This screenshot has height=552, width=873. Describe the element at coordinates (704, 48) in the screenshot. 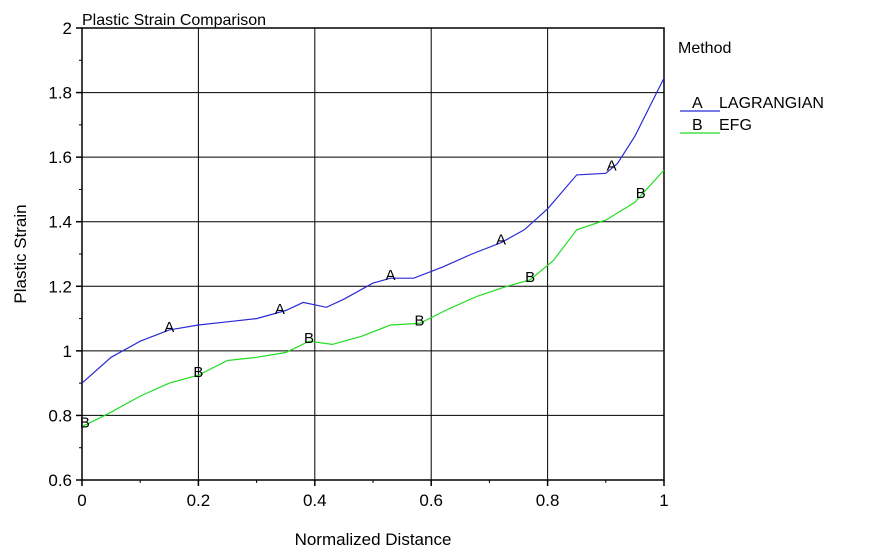

I see `legend-title: Method` at that location.